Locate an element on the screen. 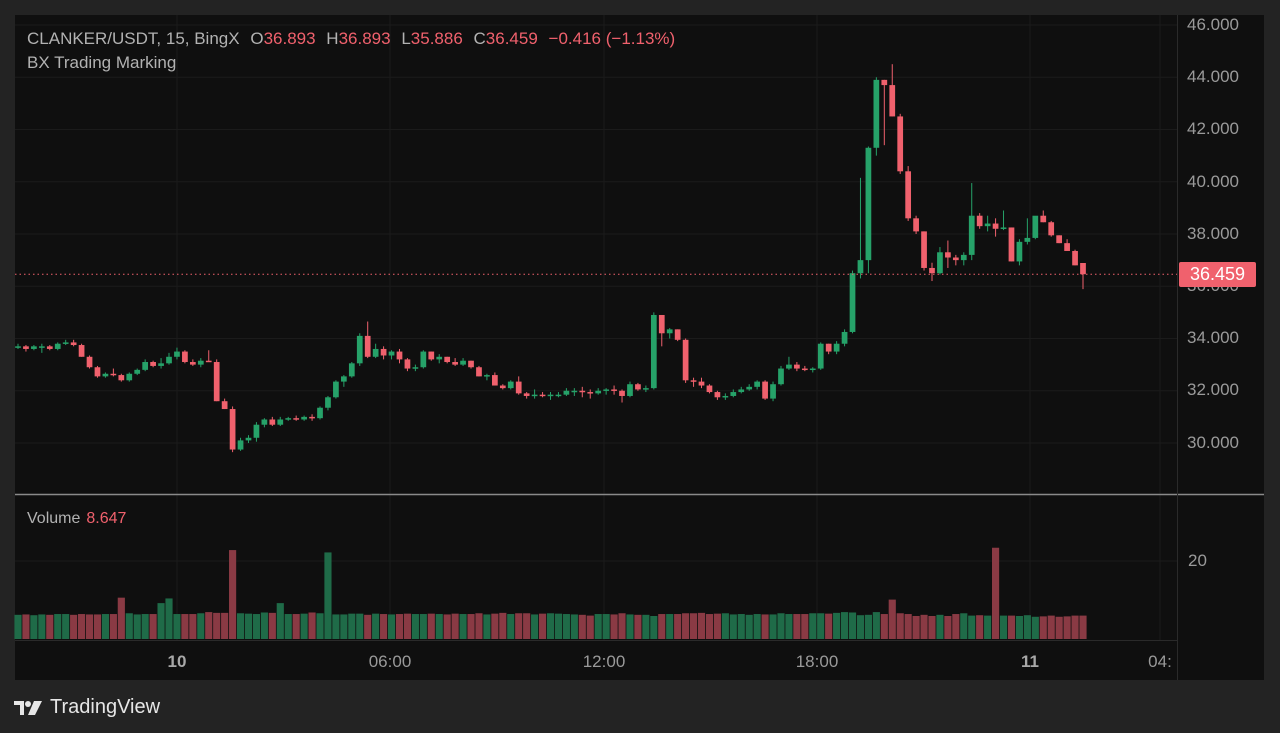  volume-axis-tick: 20 is located at coordinates (1197, 560).